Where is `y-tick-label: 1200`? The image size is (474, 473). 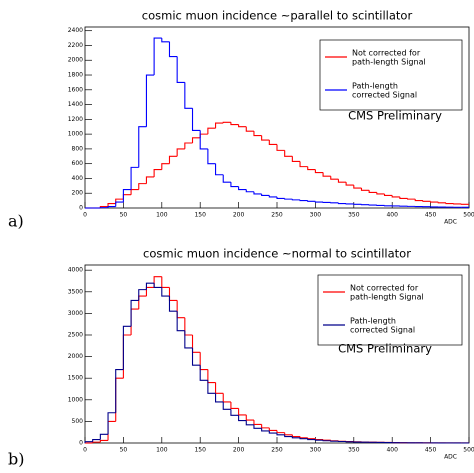 y-tick-label: 1200 is located at coordinates (75, 119).